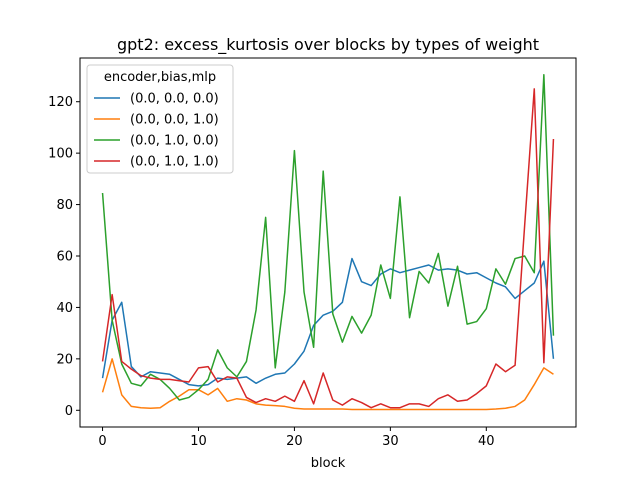 The height and width of the screenshot is (480, 640). I want to click on x-tick-label: 0, so click(102, 441).